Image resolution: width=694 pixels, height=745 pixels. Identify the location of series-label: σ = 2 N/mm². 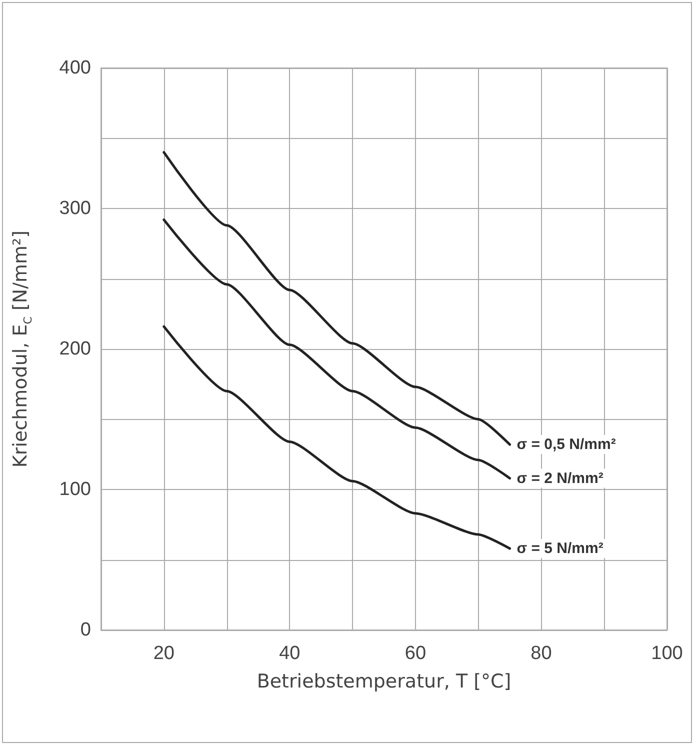
(560, 478).